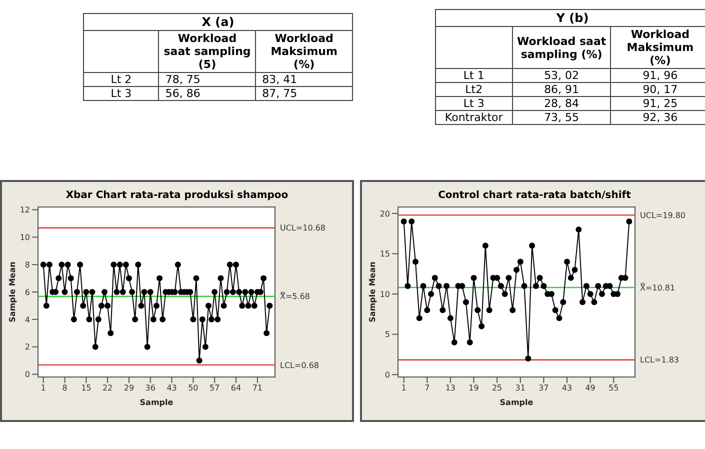 This screenshot has height=449, width=705. What do you see at coordinates (177, 195) in the screenshot?
I see `chart-title: Xbar Chart rata-rata produksi shampoo` at bounding box center [177, 195].